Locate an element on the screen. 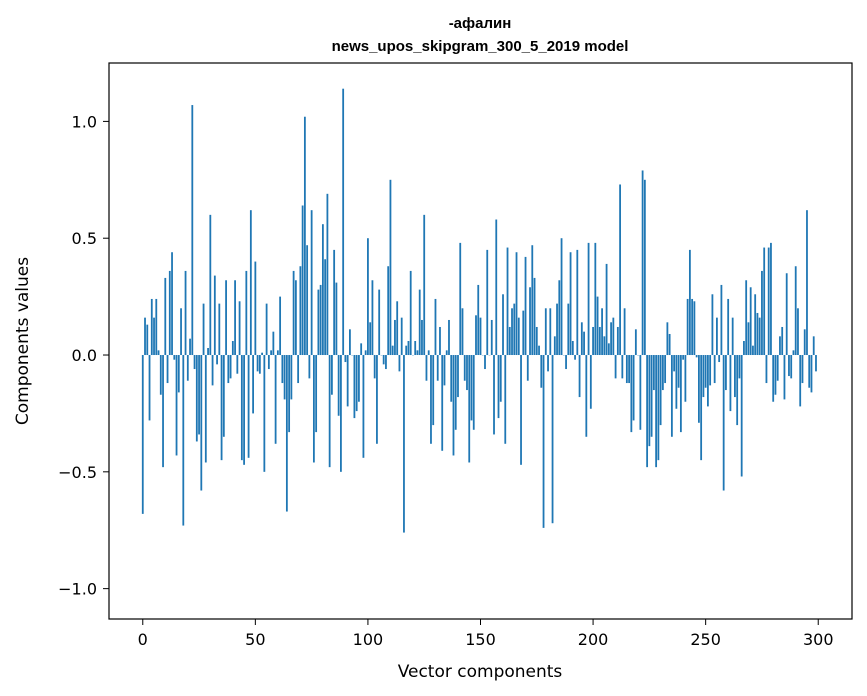  chart-title: -афалин is located at coordinates (480, 23).